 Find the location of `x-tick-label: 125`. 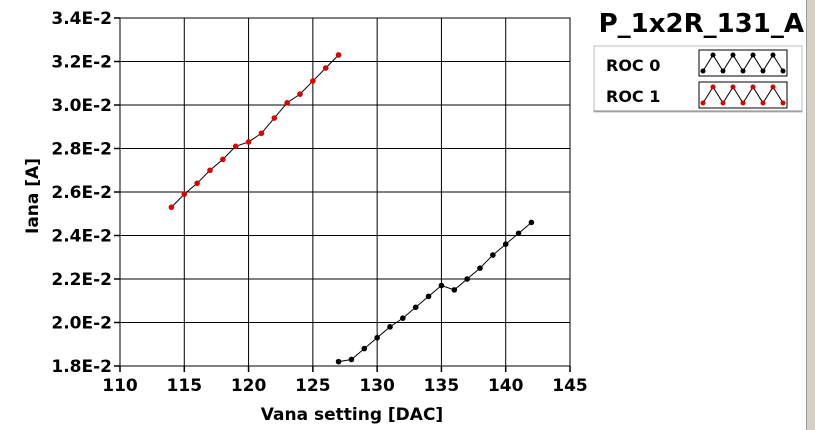

x-tick-label: 125 is located at coordinates (313, 386).